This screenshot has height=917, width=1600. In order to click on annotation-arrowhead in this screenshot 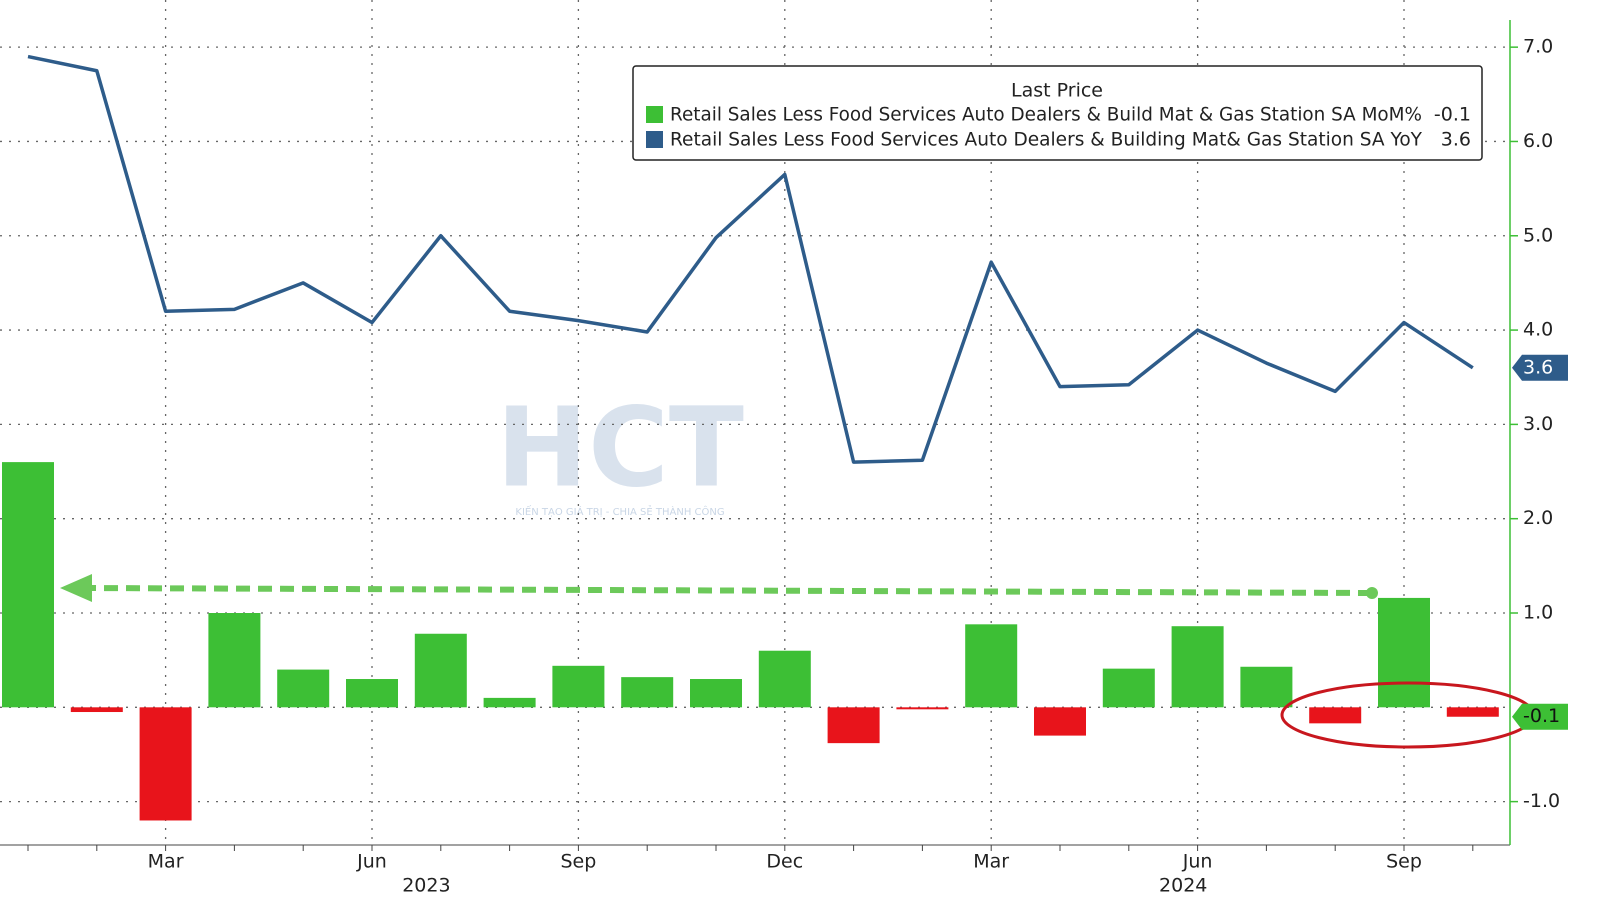, I will do `click(76, 588)`.